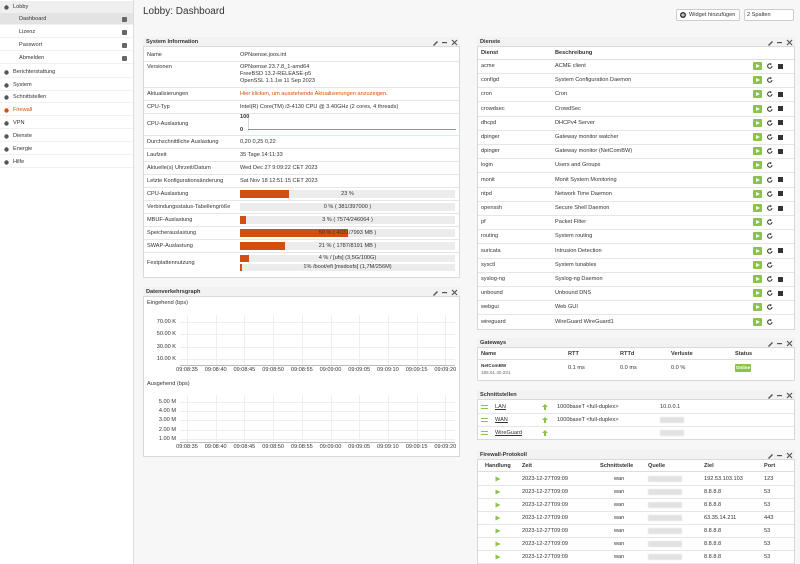 This screenshot has width=800, height=564. I want to click on nav-label: Dienste, so click(22, 136).